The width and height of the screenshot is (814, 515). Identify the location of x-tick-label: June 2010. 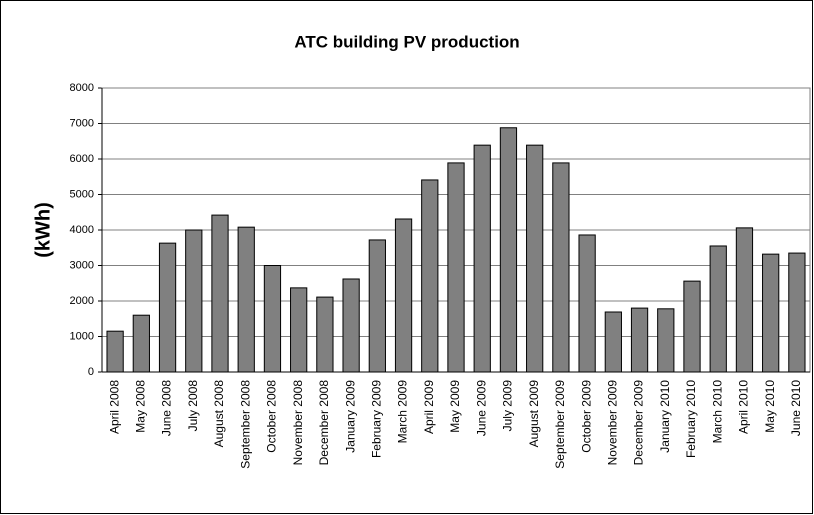
(796, 408).